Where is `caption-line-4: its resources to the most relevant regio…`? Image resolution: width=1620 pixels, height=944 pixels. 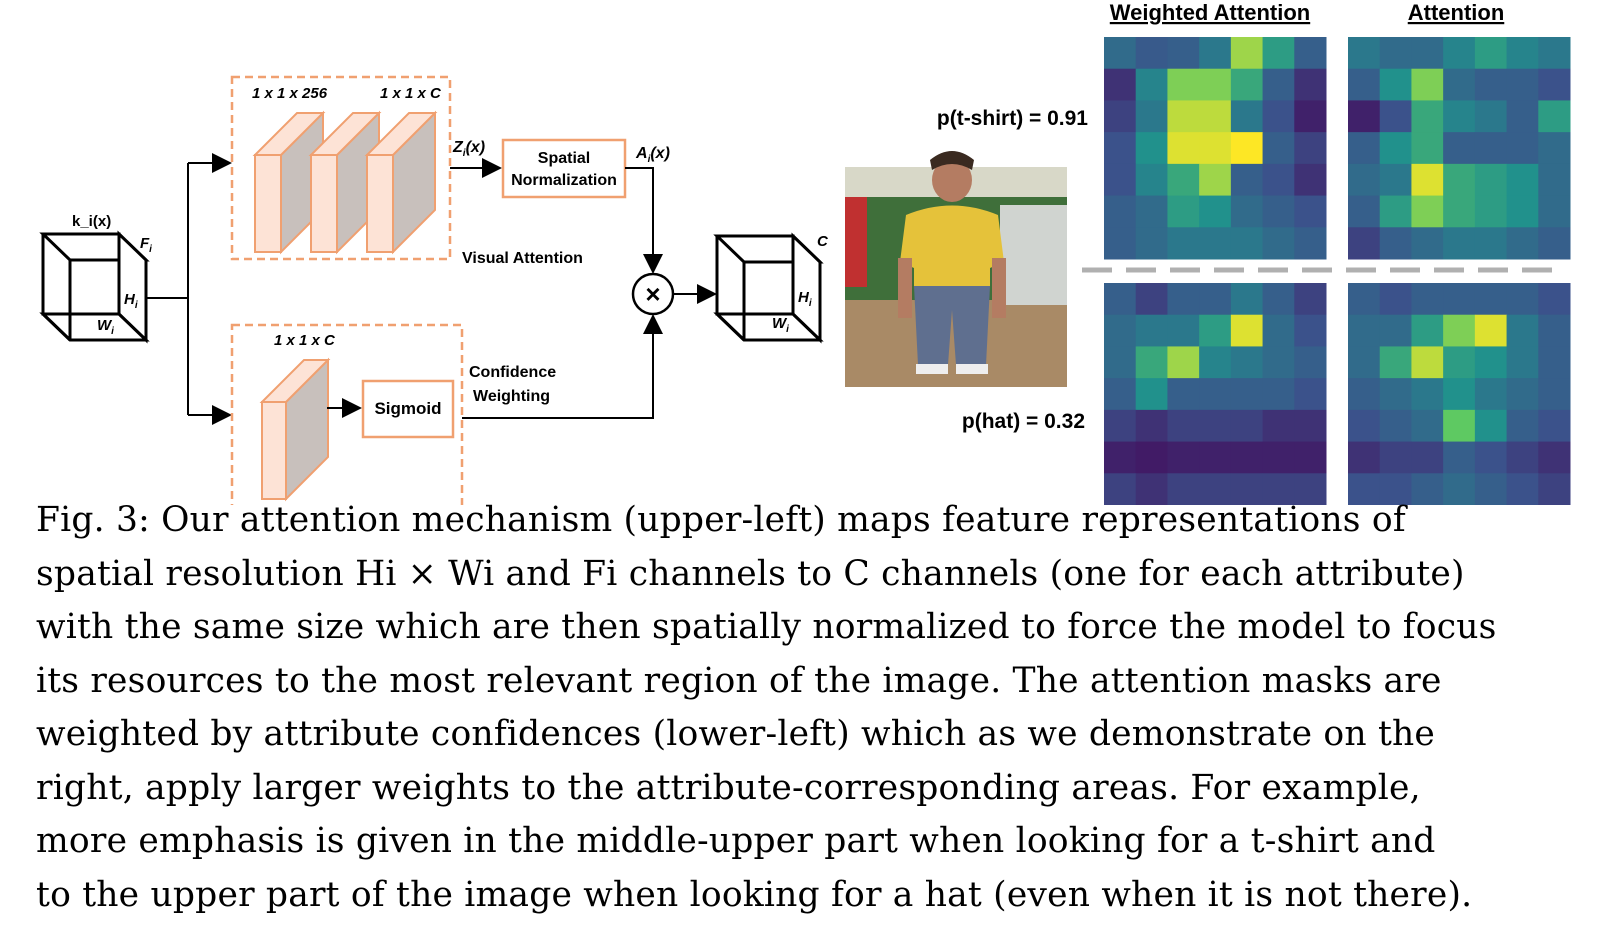
caption-line-4: its resources to the most relevant regio… is located at coordinates (739, 680).